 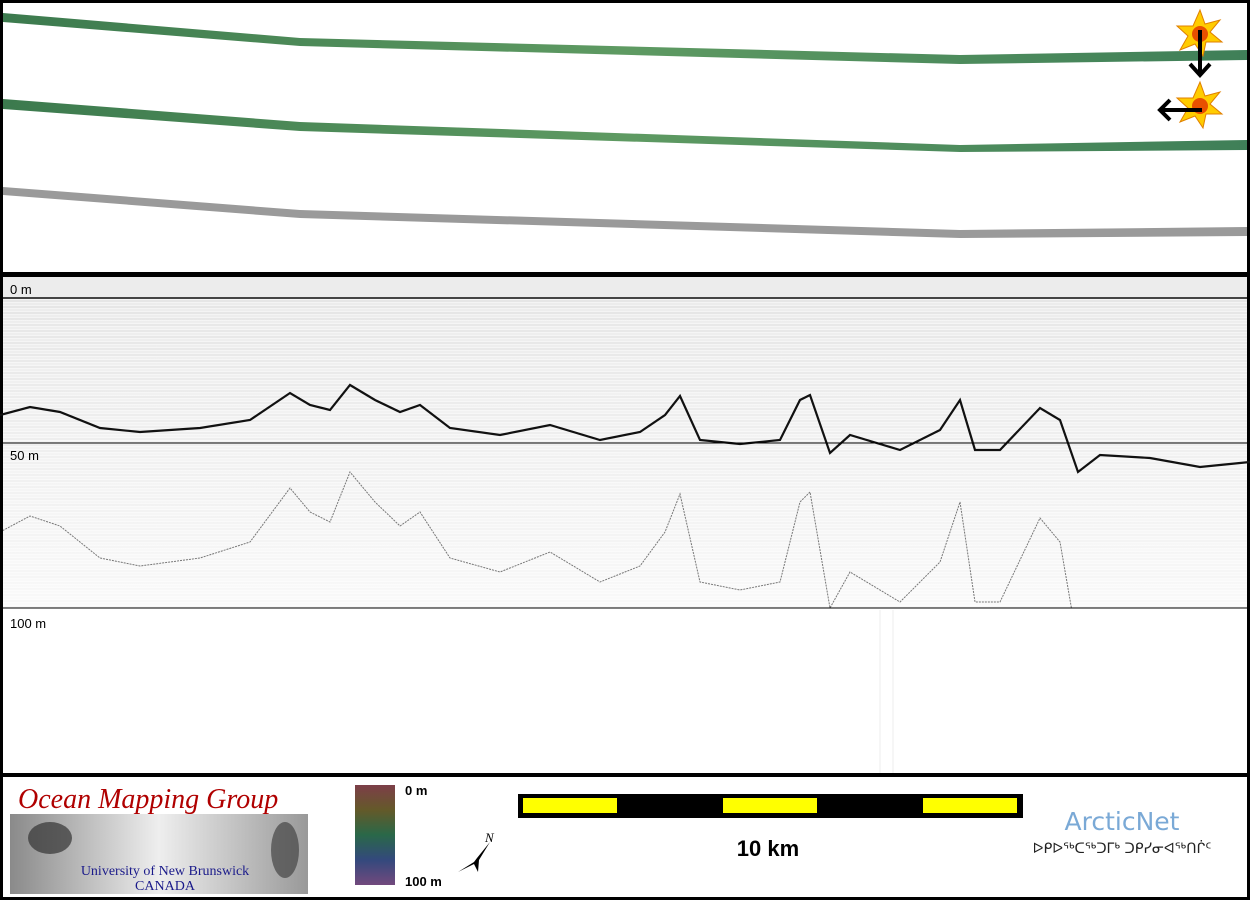 I want to click on profile-header, so click(x=625, y=287).